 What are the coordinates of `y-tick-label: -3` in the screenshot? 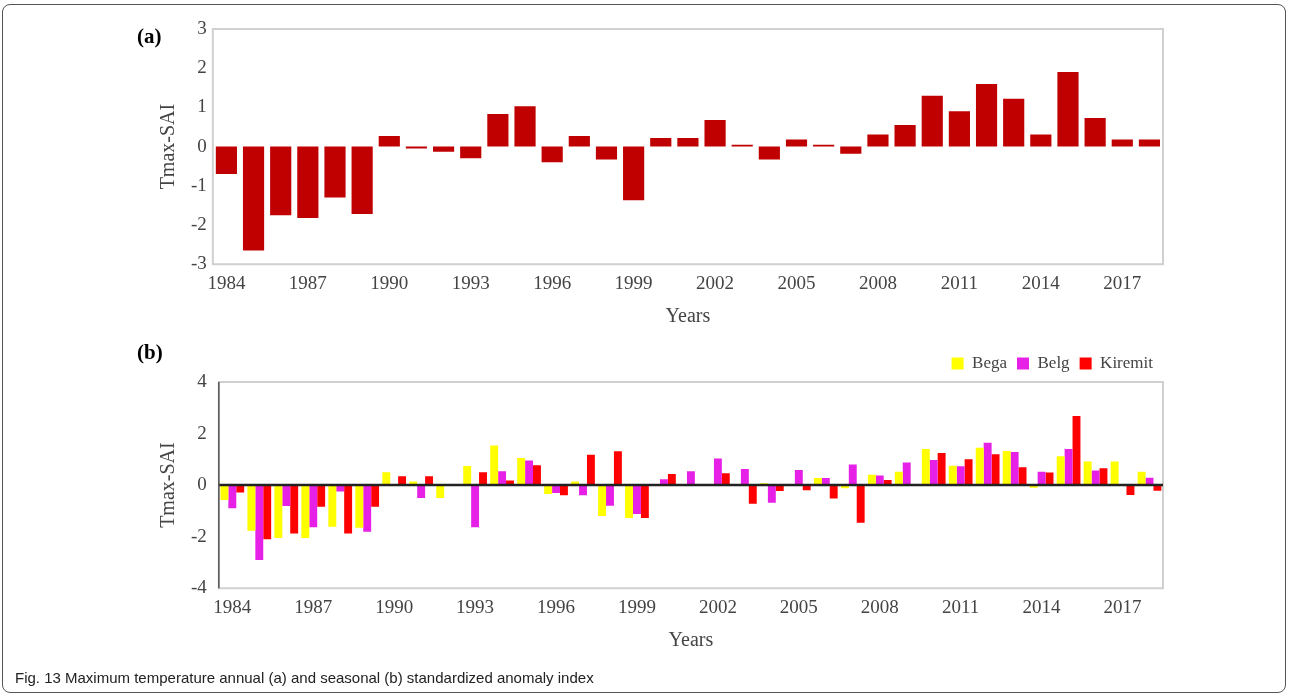 It's located at (199, 263).